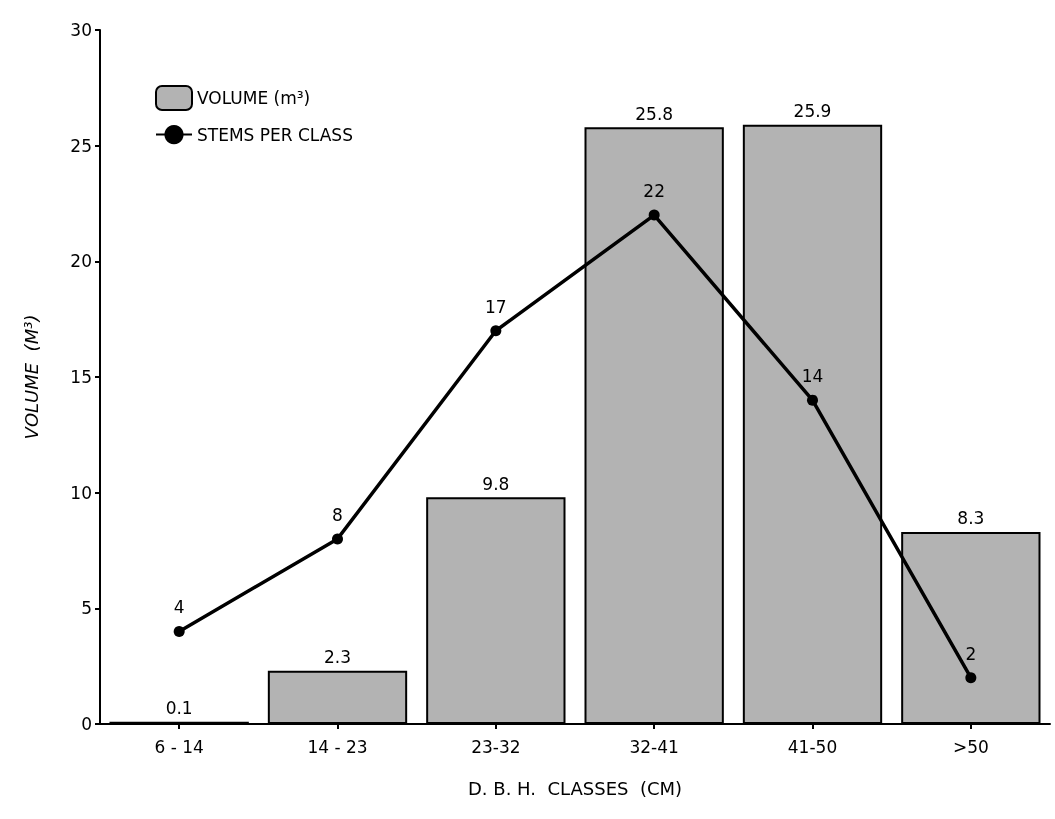  What do you see at coordinates (81, 261) in the screenshot?
I see `y-tick-label: 20` at bounding box center [81, 261].